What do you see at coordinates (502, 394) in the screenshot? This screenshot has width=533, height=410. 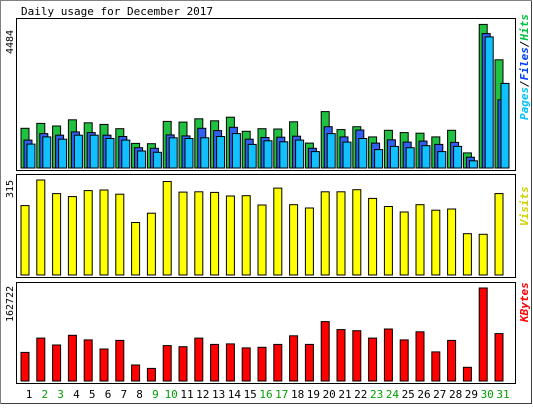 I see `day-label: 31` at bounding box center [502, 394].